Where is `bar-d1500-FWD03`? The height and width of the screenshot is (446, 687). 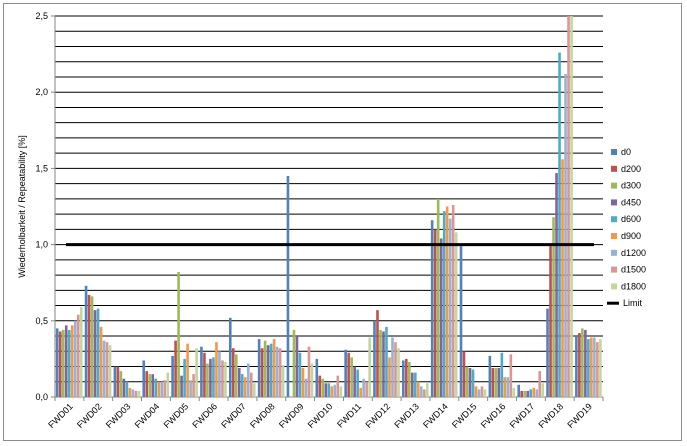
bar-d1500-FWD03 is located at coordinates (136, 393).